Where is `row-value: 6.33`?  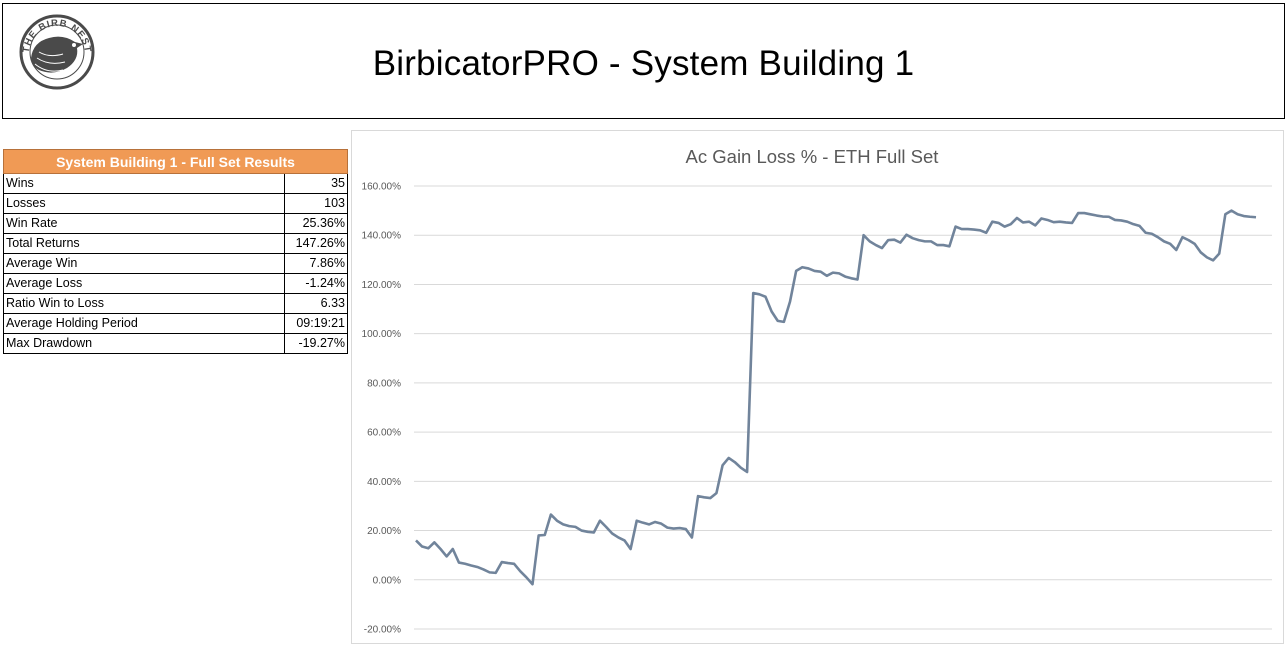
row-value: 6.33 is located at coordinates (316, 303).